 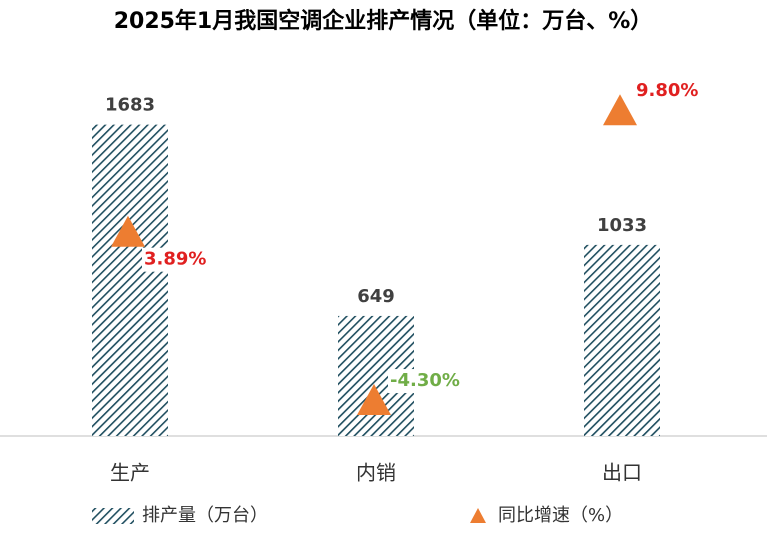 I want to click on legend-label: 排产量（万台）, so click(x=205, y=515).